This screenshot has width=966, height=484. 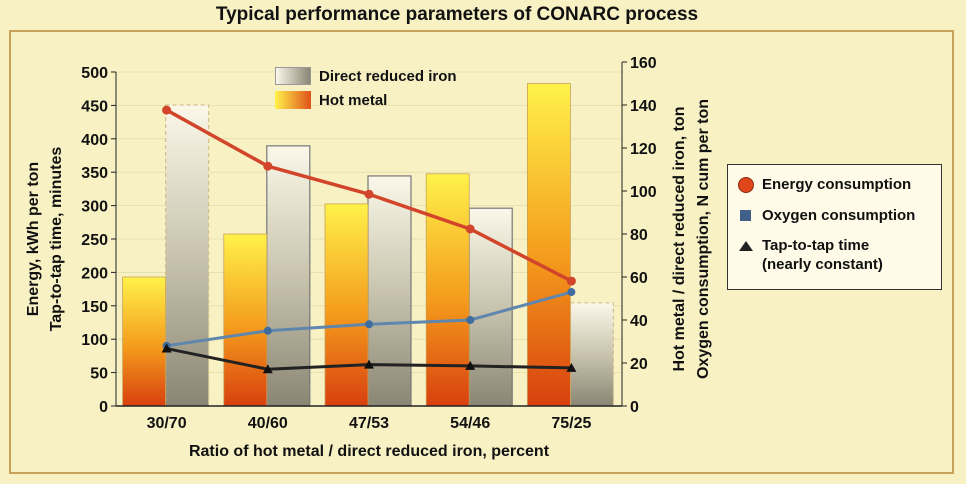 What do you see at coordinates (643, 192) in the screenshot?
I see `right-tick-label: 100` at bounding box center [643, 192].